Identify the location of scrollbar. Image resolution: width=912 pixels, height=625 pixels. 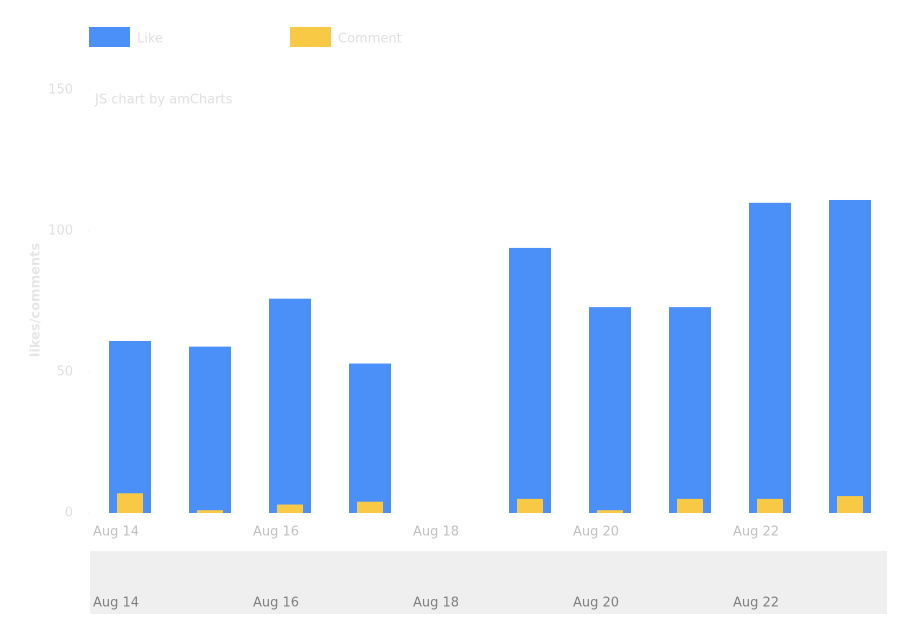
(488, 582).